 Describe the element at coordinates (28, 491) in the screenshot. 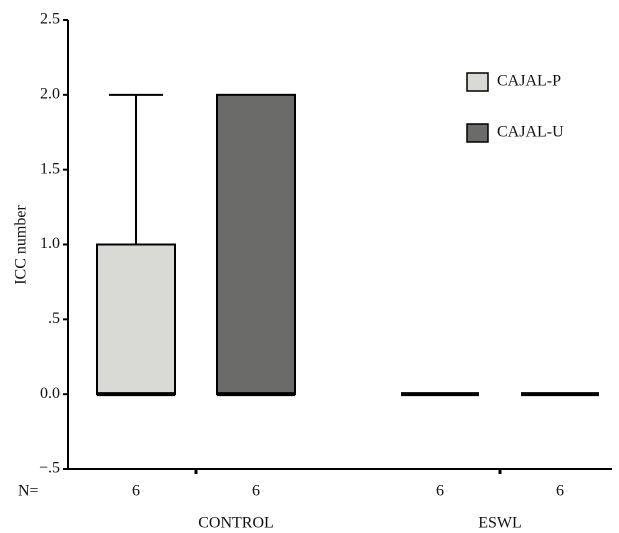

I see `n-label: N=` at that location.